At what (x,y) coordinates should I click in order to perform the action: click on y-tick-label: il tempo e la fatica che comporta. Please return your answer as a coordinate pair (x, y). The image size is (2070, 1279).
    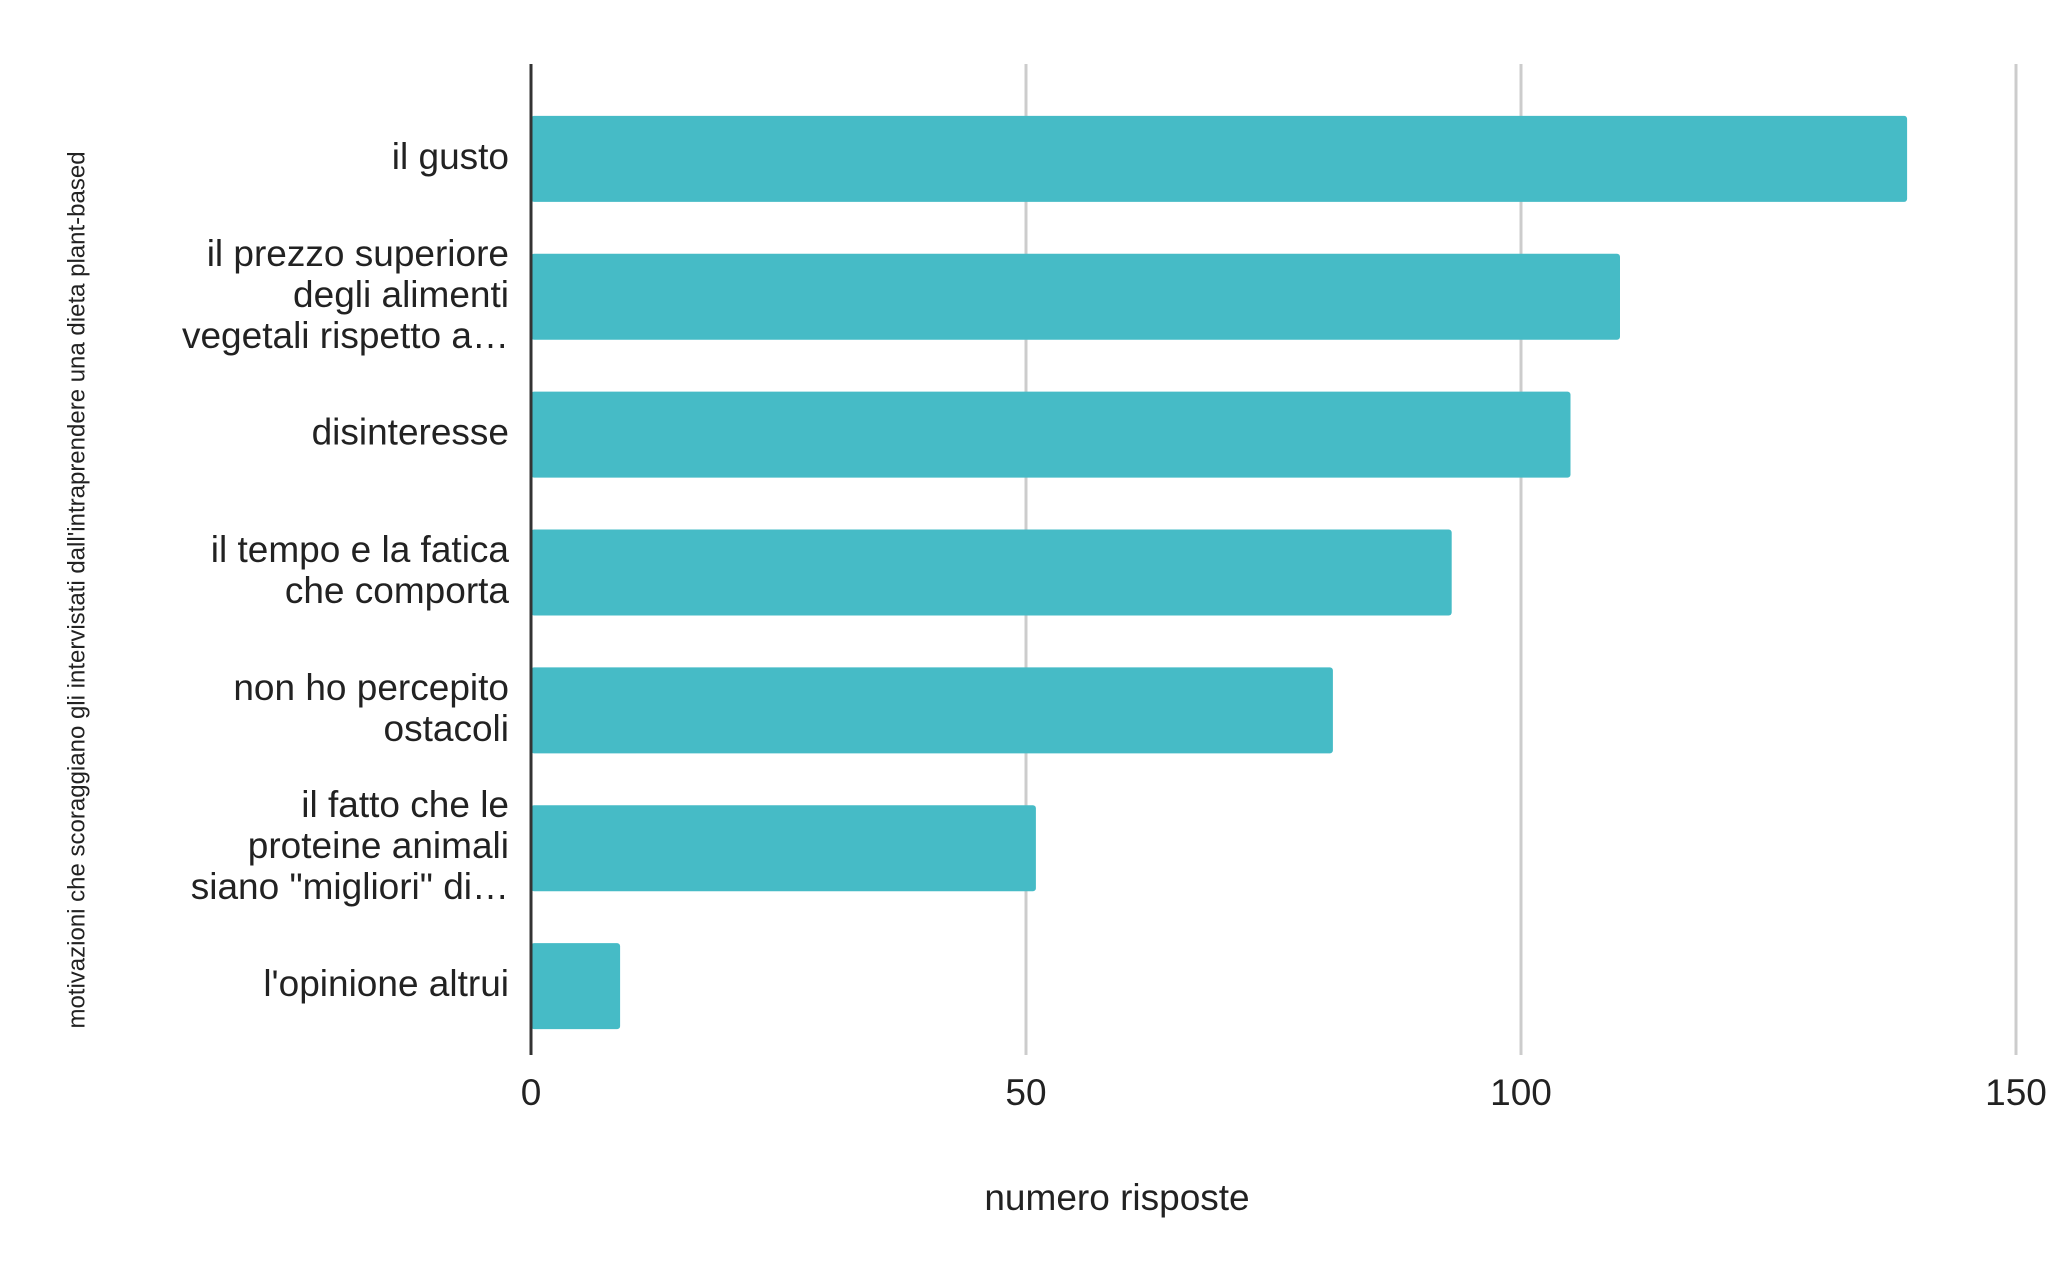
    Looking at the image, I should click on (360, 570).